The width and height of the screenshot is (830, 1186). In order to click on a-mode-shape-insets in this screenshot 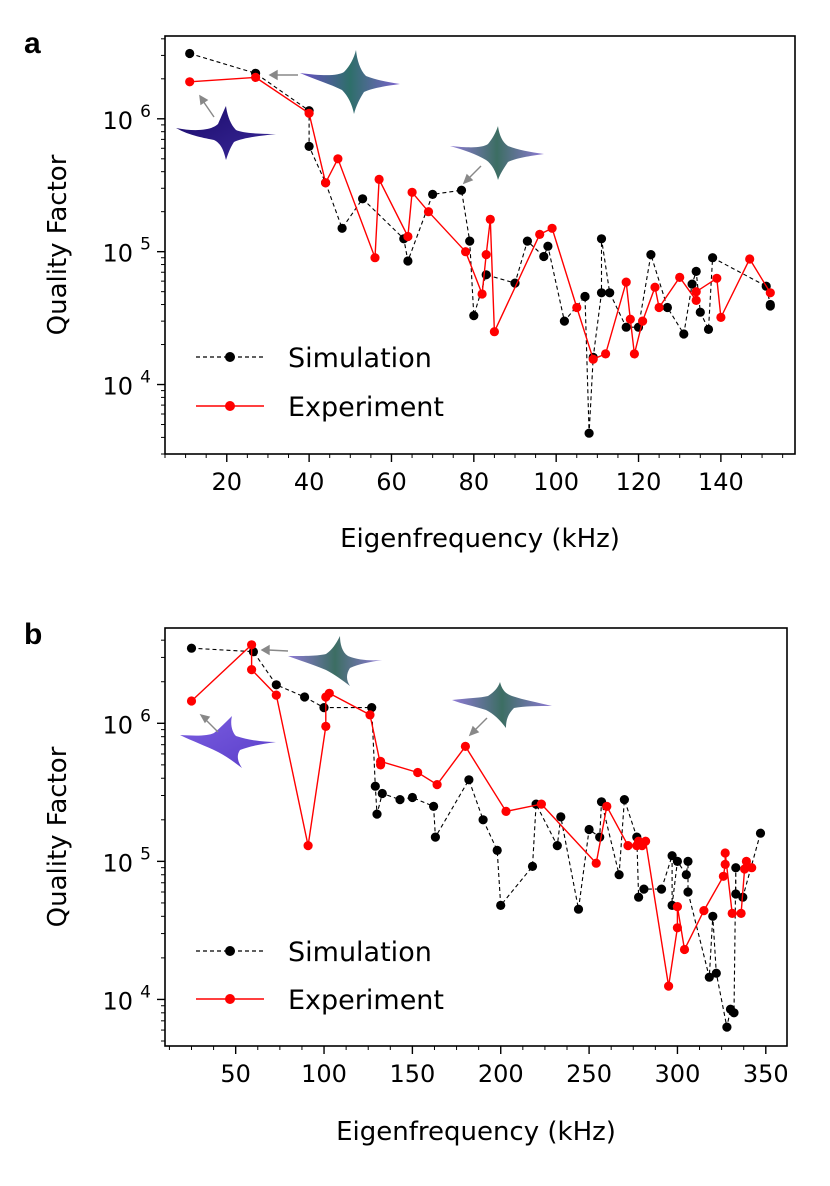, I will do `click(360, 117)`.